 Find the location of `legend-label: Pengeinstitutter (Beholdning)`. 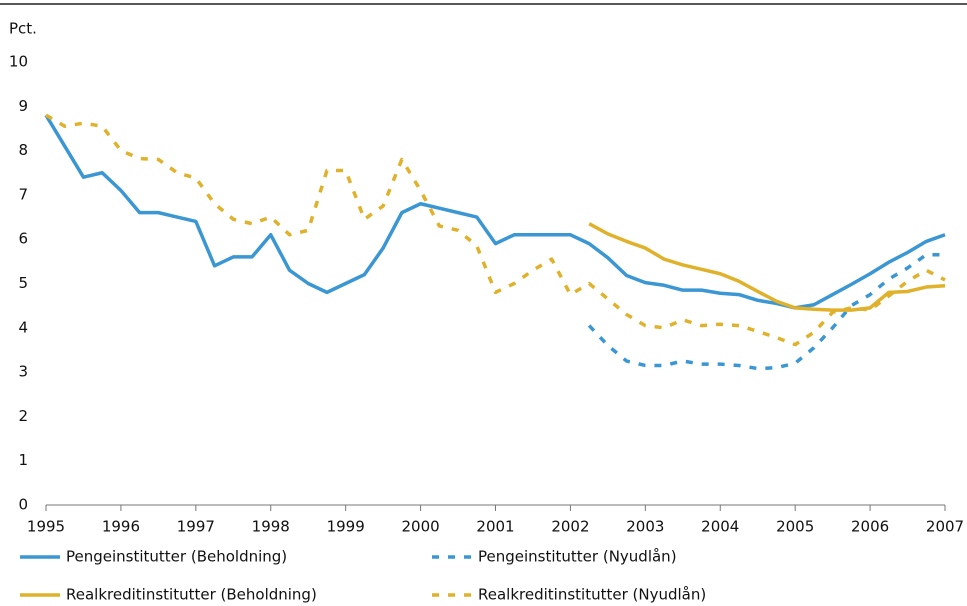

legend-label: Pengeinstitutter (Beholdning) is located at coordinates (176, 557).